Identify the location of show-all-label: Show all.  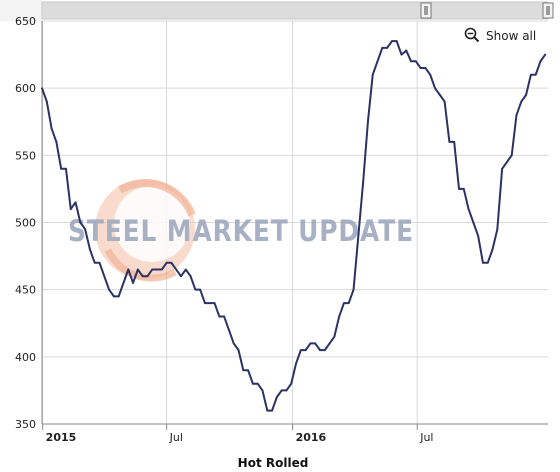
(511, 36).